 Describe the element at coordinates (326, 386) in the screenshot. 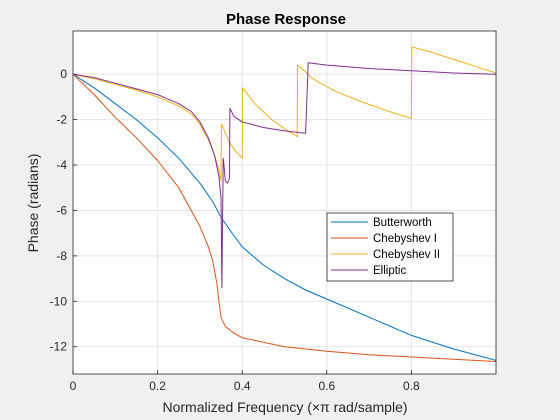

I see `x-tick-label: 0.6` at that location.